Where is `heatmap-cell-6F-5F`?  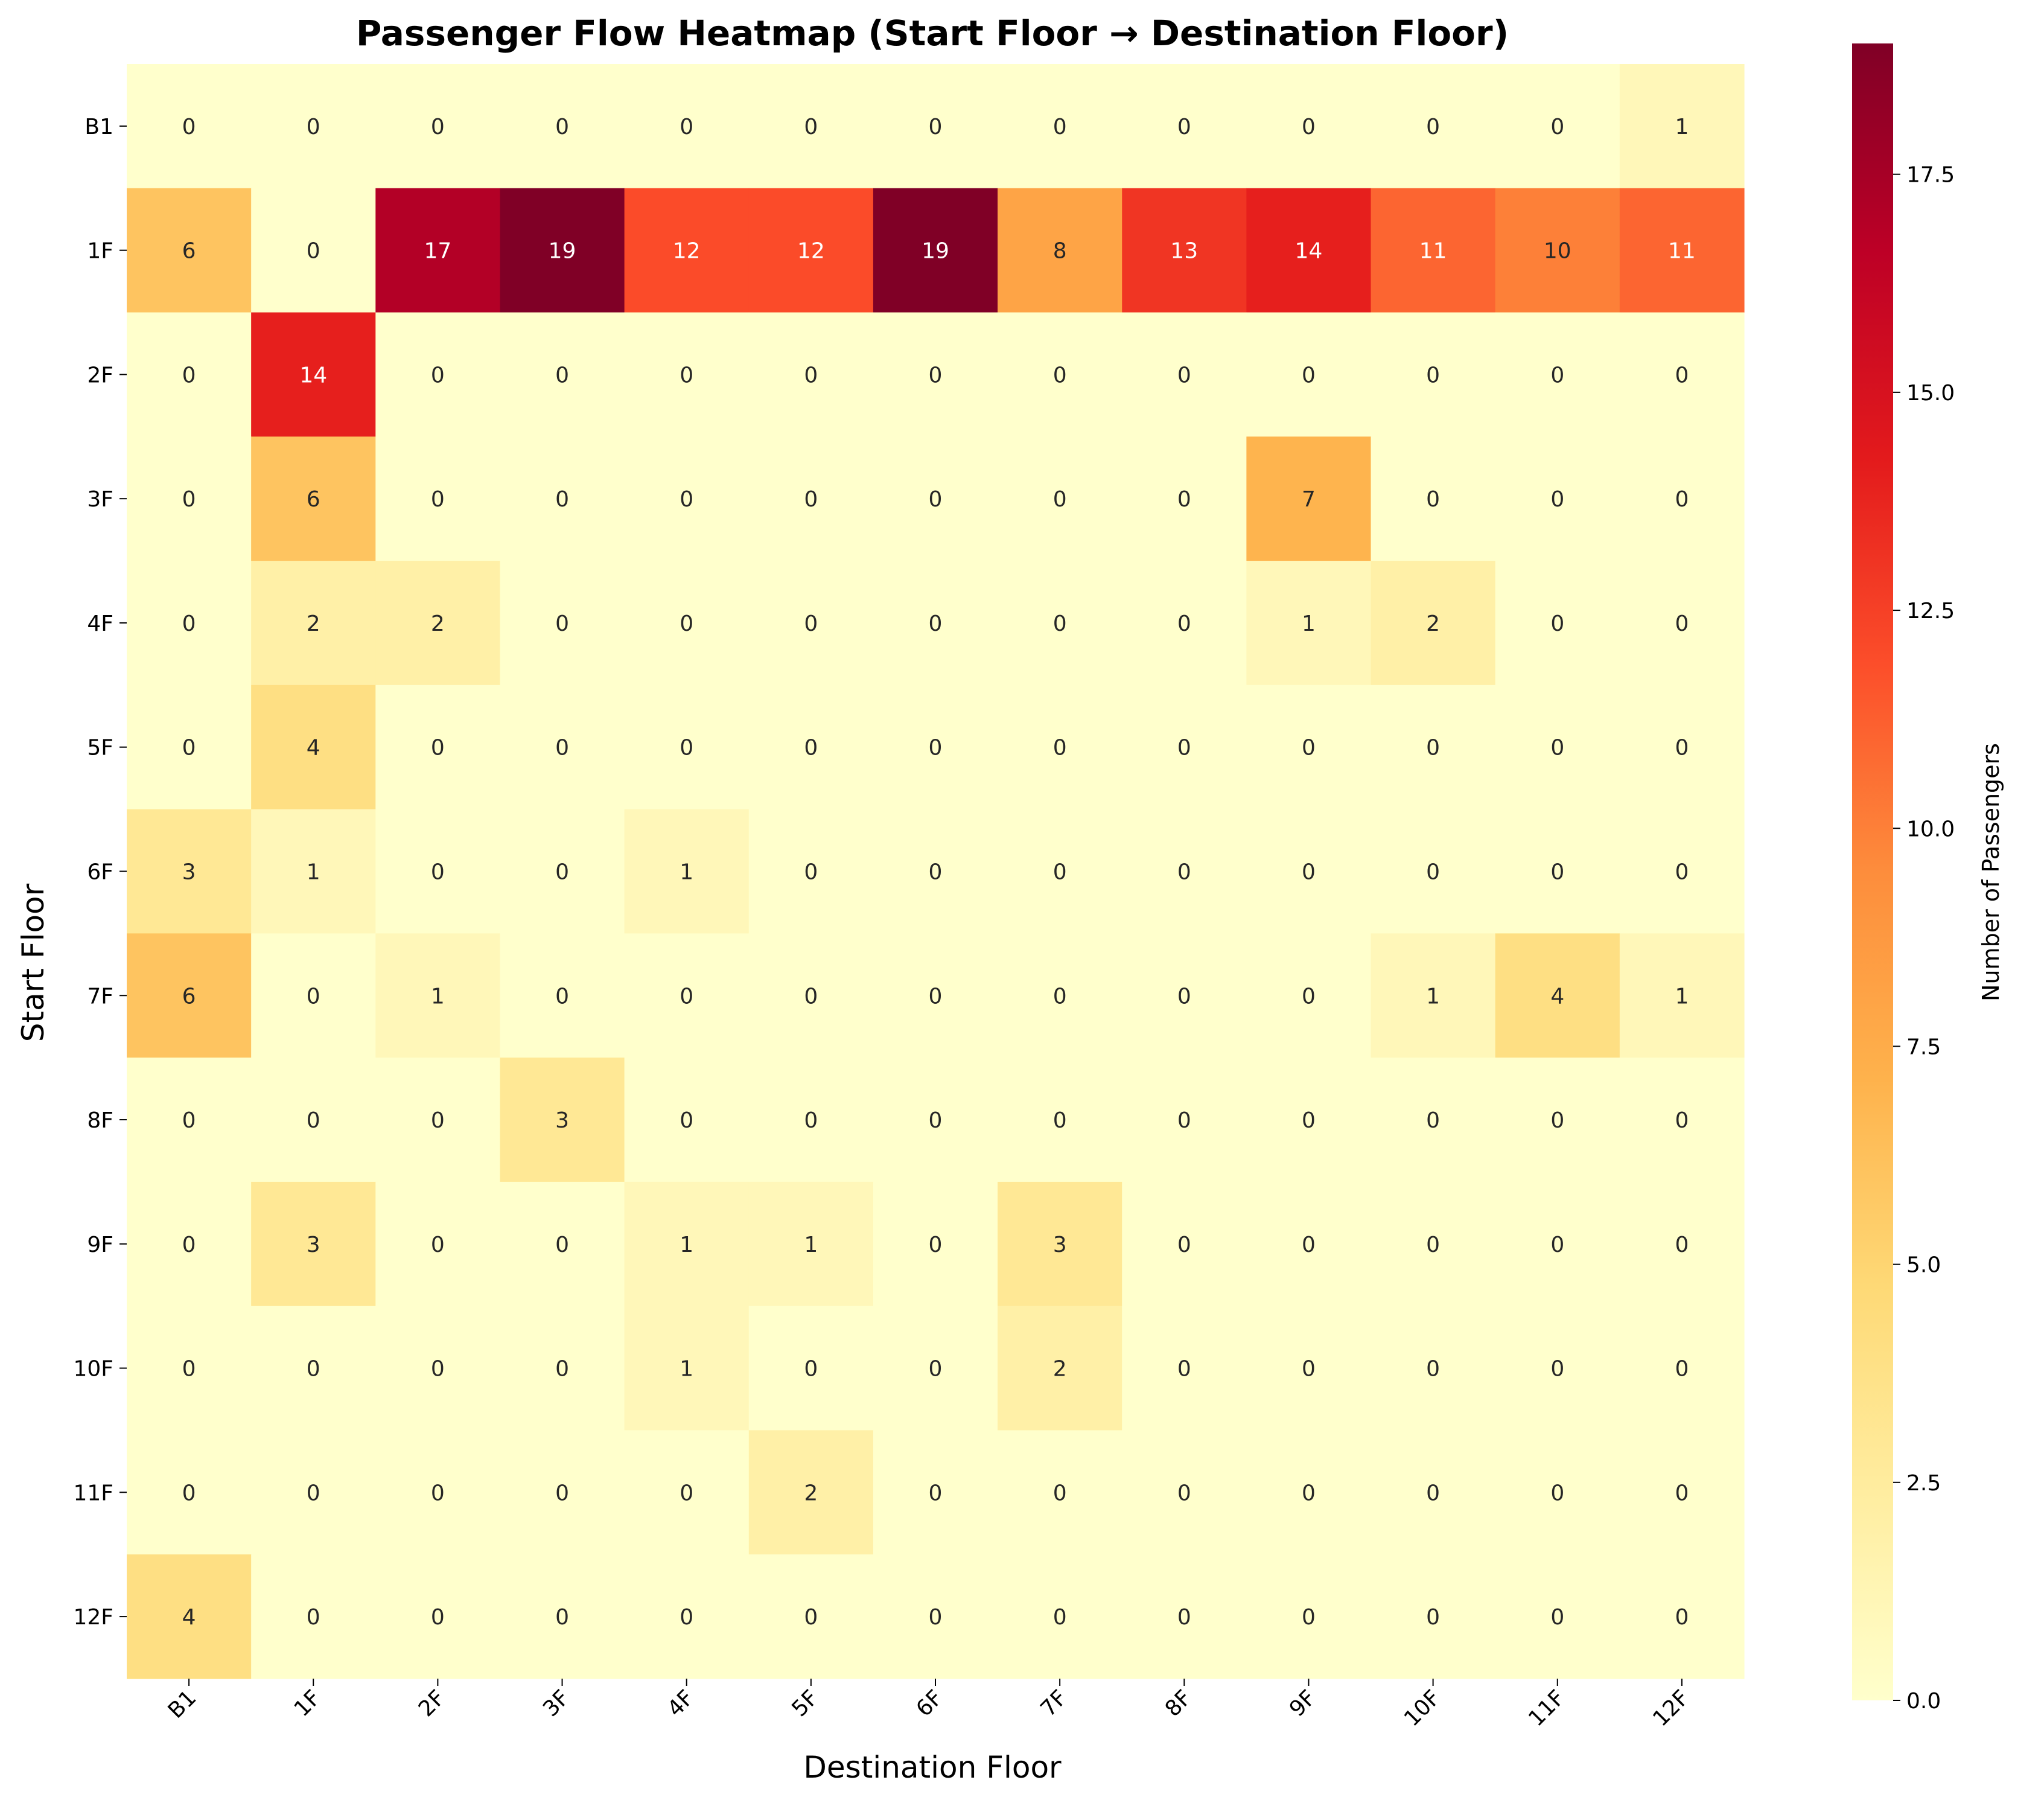
heatmap-cell-6F-5F is located at coordinates (811, 871).